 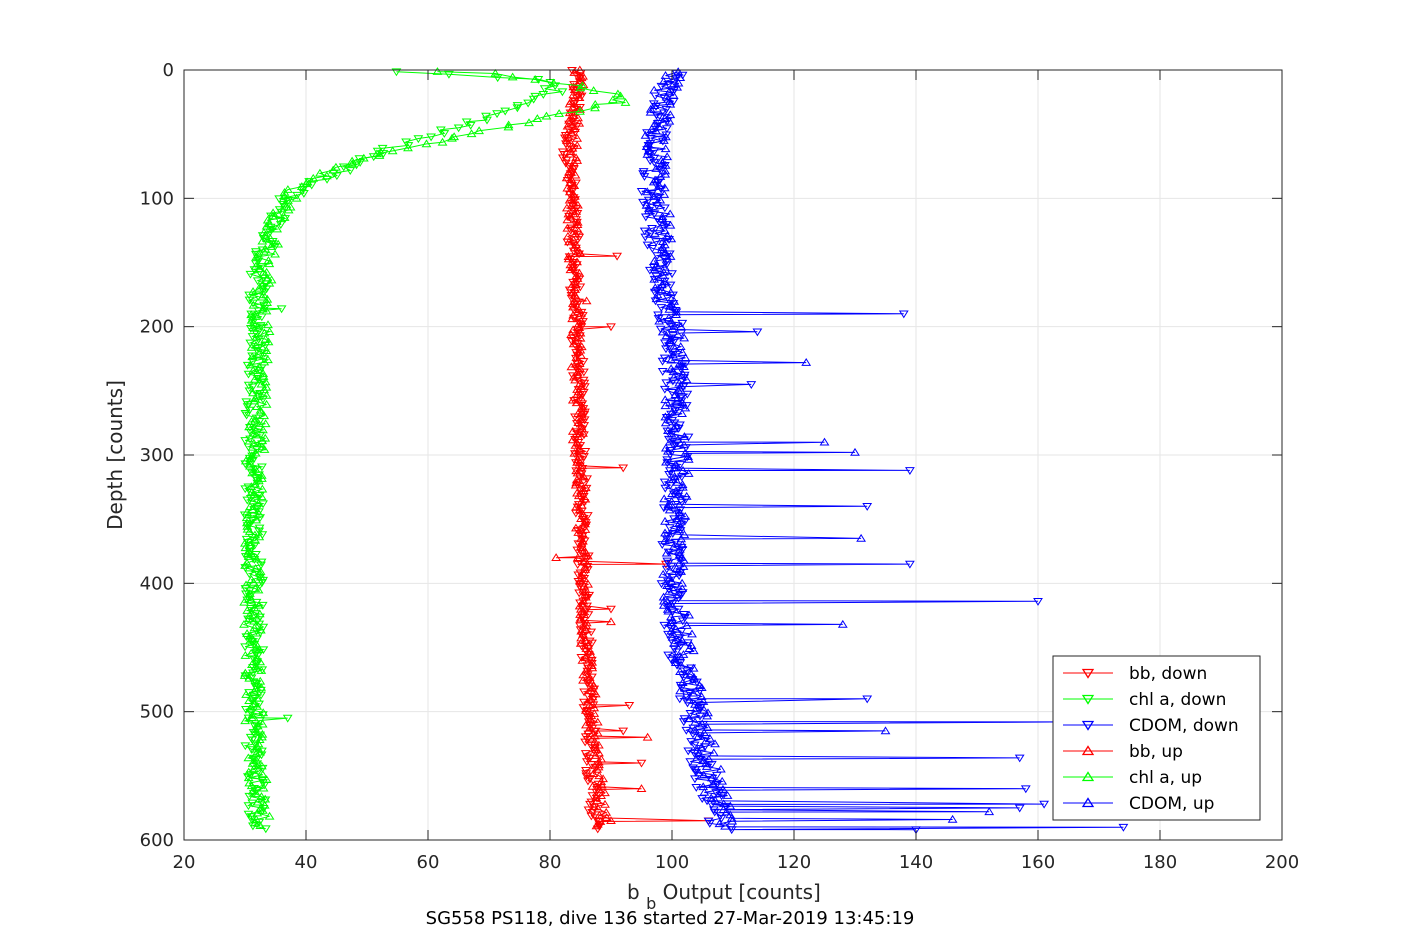 I want to click on legend-entry: bb, up, so click(x=1123, y=752).